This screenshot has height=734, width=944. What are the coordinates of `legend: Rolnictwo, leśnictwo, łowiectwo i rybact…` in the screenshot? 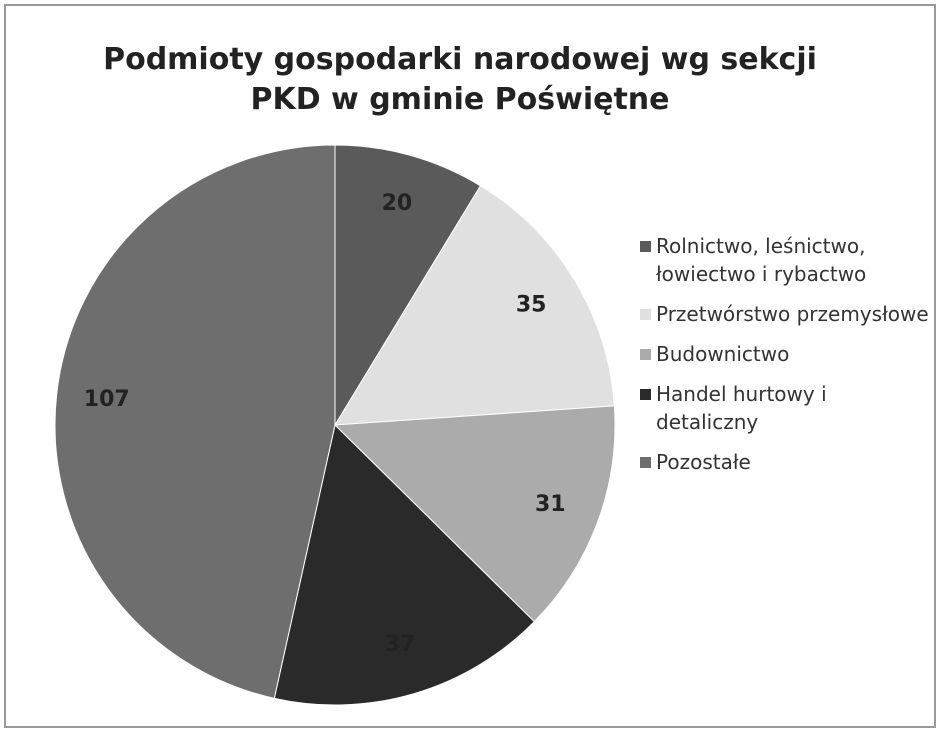 It's located at (785, 360).